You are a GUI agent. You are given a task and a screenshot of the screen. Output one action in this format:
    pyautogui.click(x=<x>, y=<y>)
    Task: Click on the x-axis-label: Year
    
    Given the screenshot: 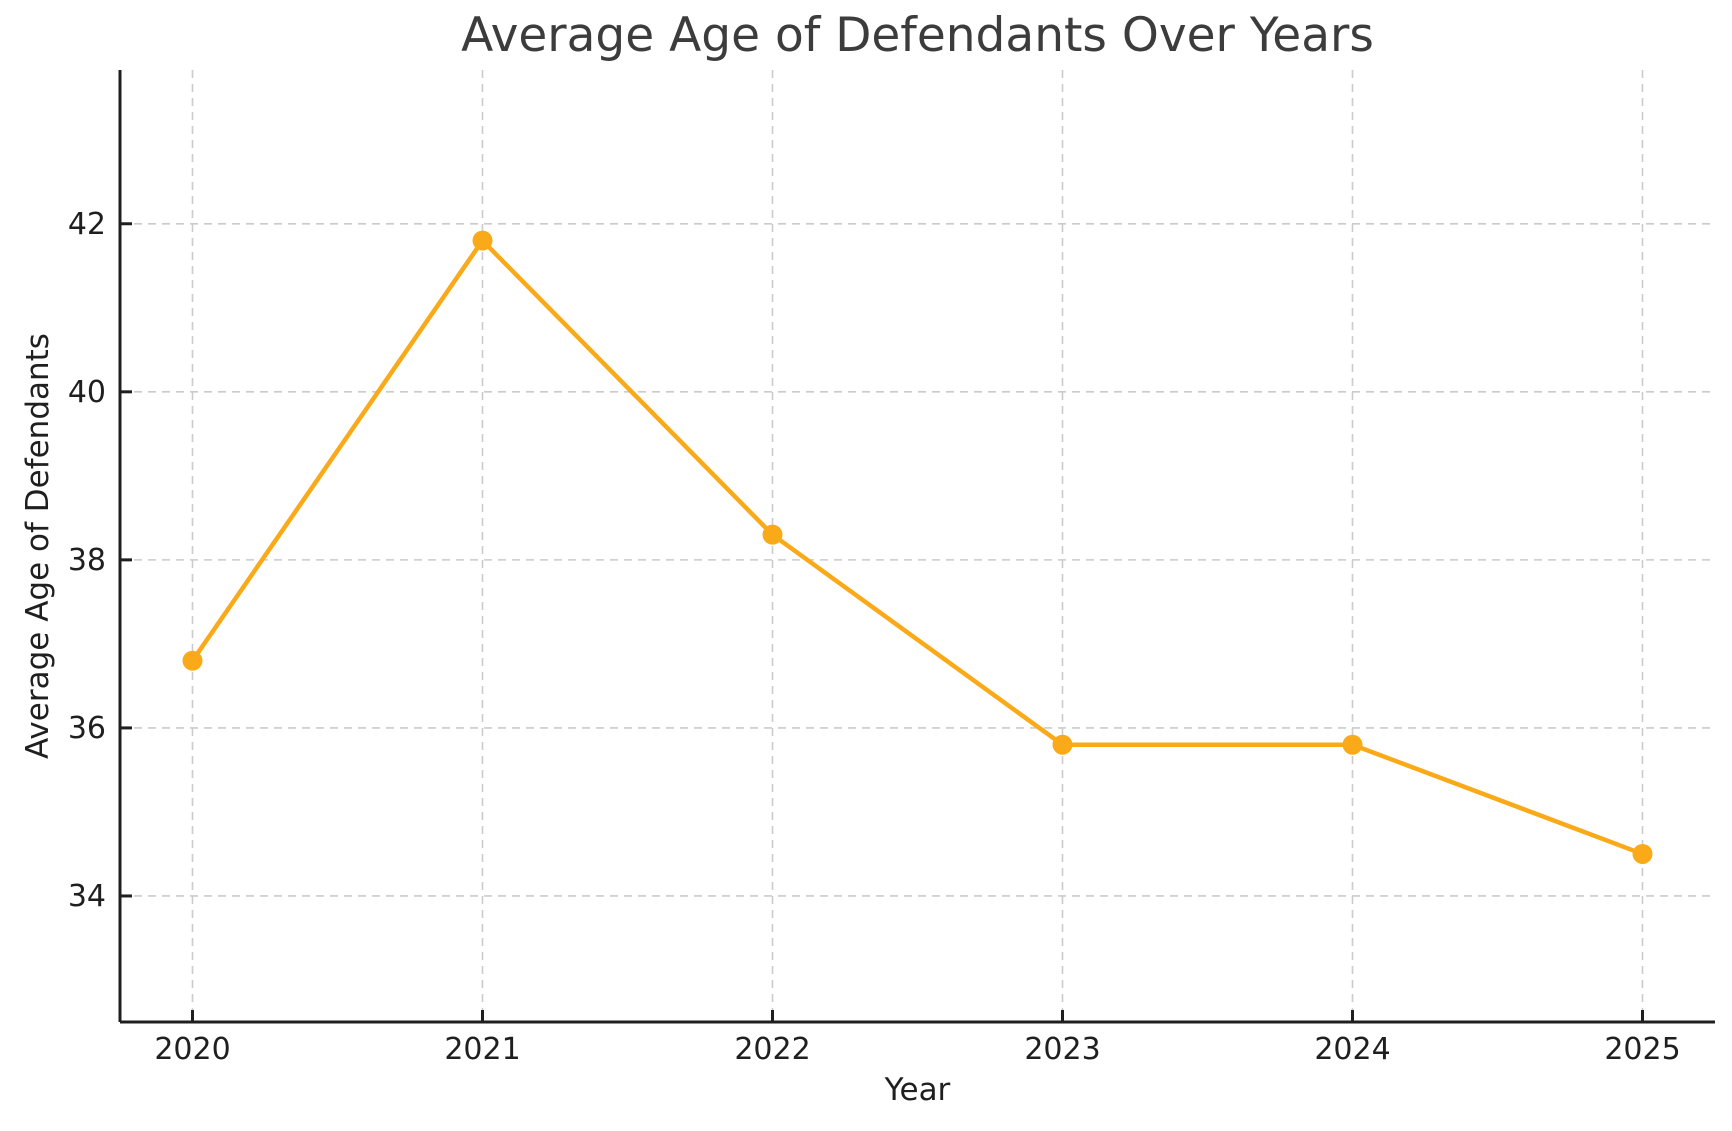 What is the action you would take?
    pyautogui.click(x=917, y=1090)
    